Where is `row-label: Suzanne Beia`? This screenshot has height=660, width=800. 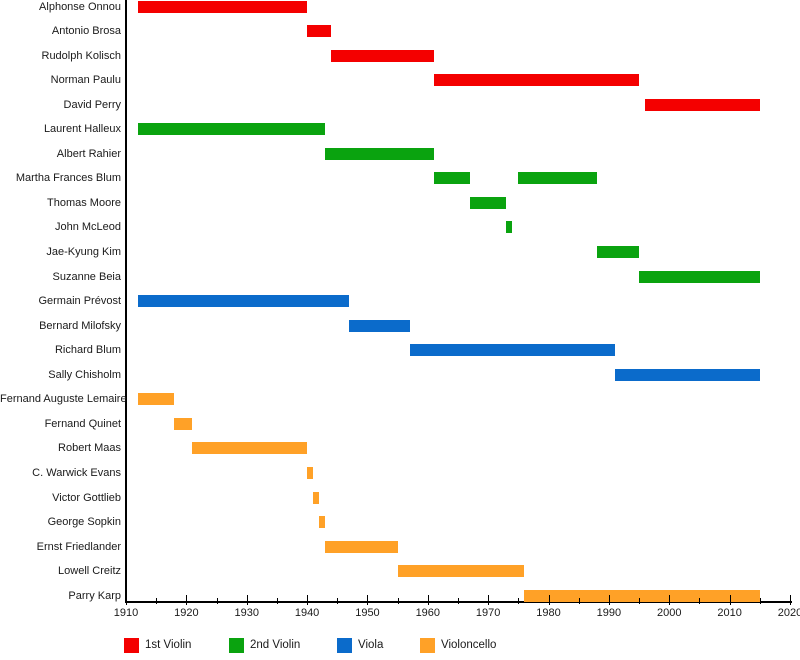 row-label: Suzanne Beia is located at coordinates (87, 276).